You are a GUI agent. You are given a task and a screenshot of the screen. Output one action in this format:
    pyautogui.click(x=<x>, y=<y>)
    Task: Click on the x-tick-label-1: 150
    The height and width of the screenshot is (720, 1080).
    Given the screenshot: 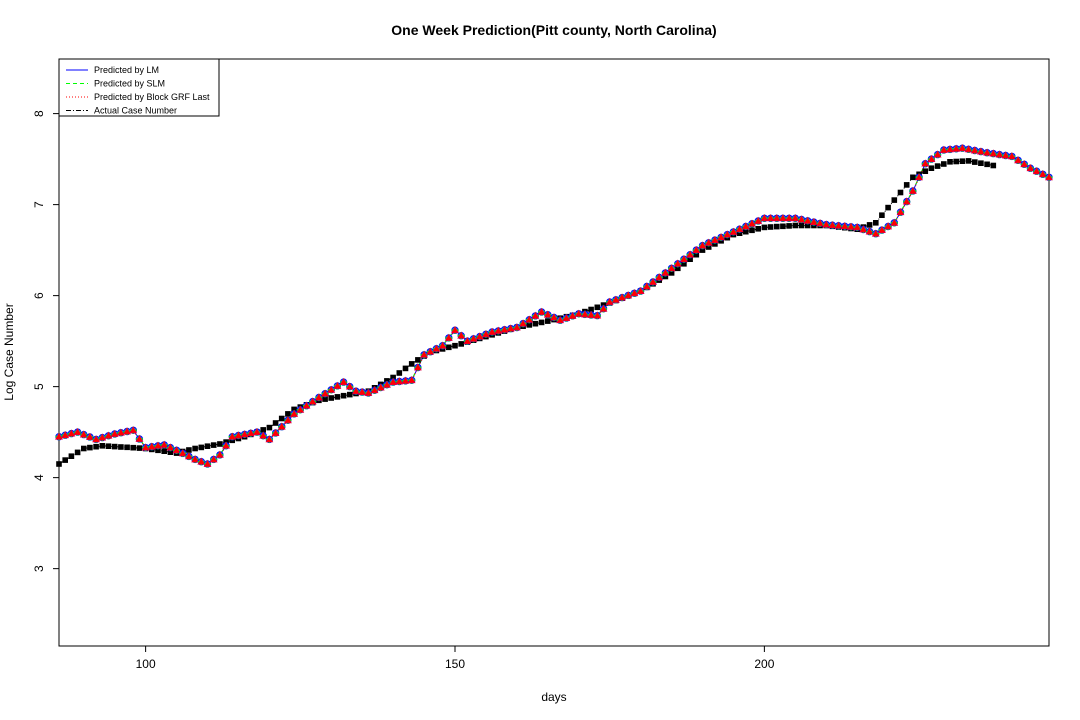 What is the action you would take?
    pyautogui.click(x=455, y=664)
    